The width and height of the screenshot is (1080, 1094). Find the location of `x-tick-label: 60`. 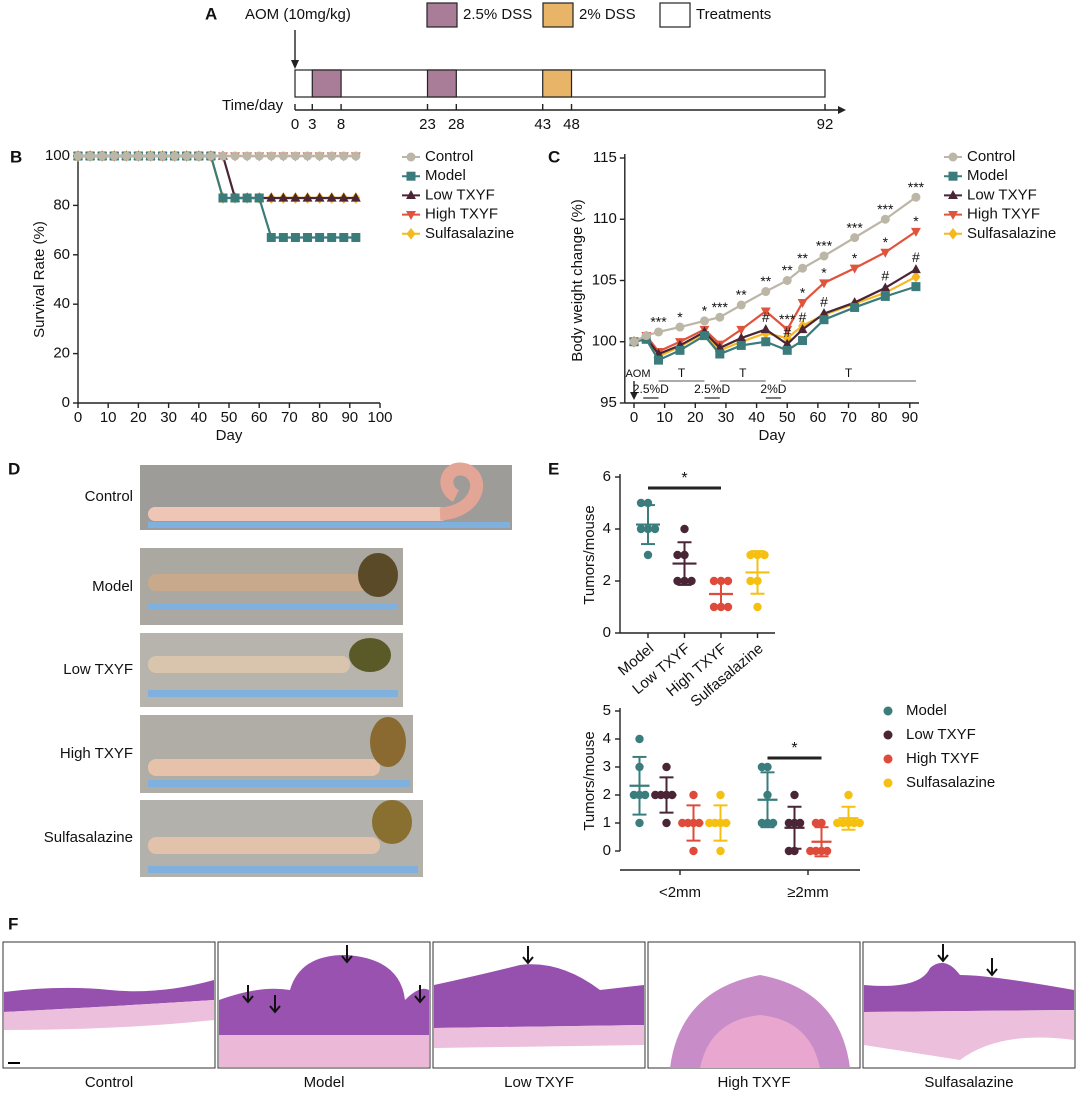

x-tick-label: 60 is located at coordinates (259, 417).